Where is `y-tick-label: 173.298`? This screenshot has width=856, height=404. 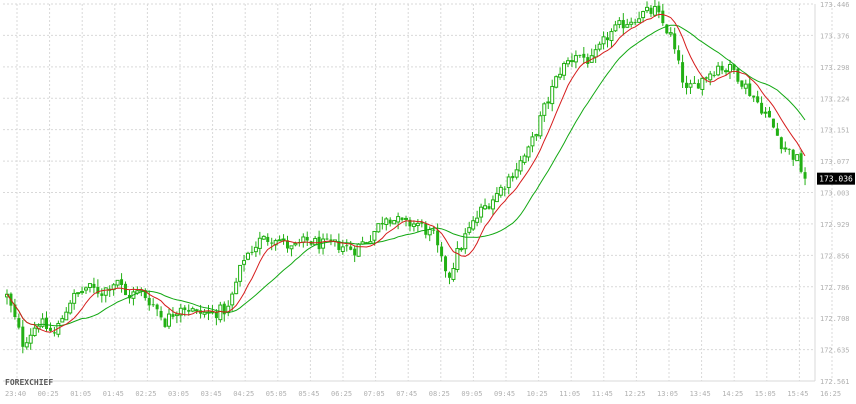
y-tick-label: 173.298 is located at coordinates (835, 68).